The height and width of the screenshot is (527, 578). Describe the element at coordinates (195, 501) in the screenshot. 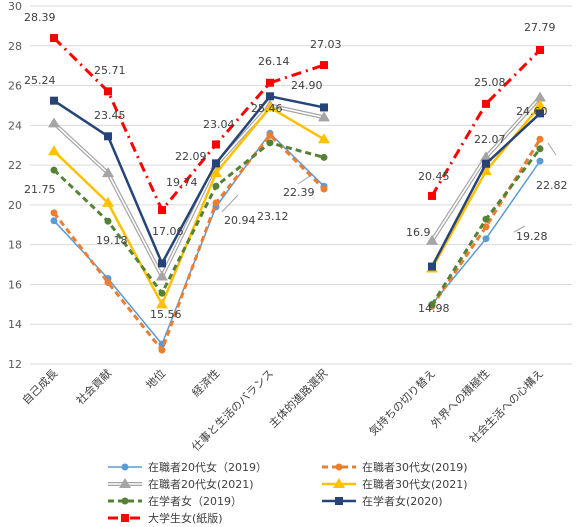

I see `legend-label: 在学者女（2019）` at that location.